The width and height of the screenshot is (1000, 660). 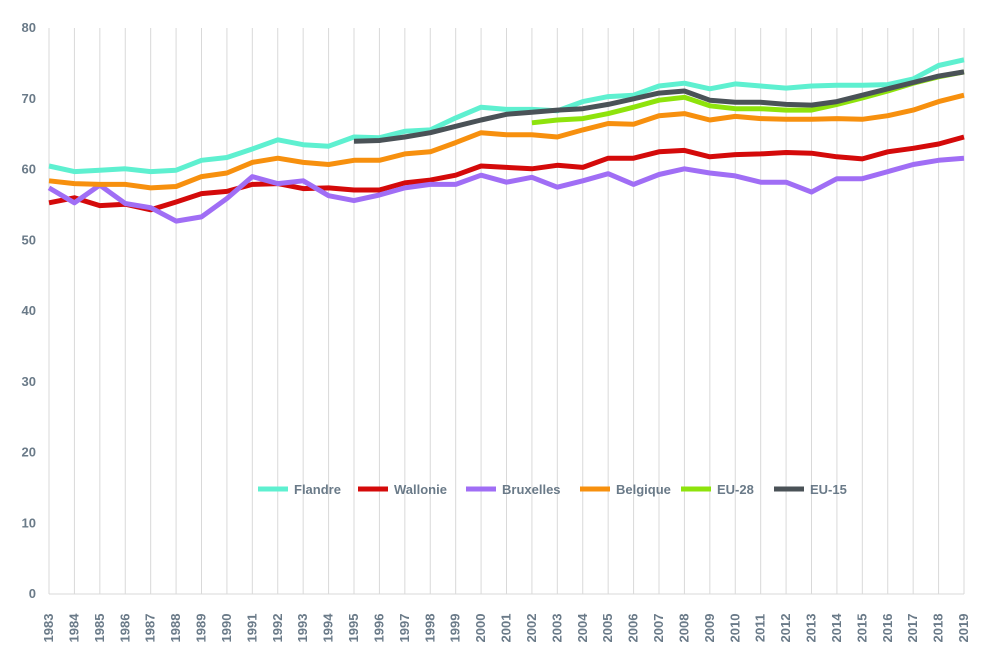 What do you see at coordinates (963, 628) in the screenshot?
I see `x-tick-label: 2019` at bounding box center [963, 628].